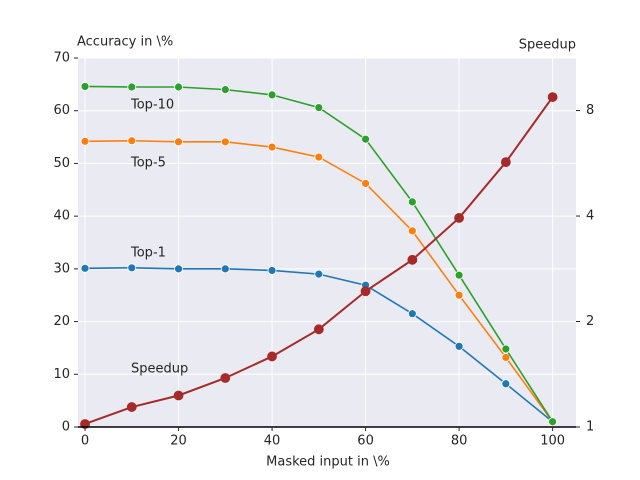 This screenshot has height=480, width=640. I want to click on series-label: Top-5, so click(148, 163).